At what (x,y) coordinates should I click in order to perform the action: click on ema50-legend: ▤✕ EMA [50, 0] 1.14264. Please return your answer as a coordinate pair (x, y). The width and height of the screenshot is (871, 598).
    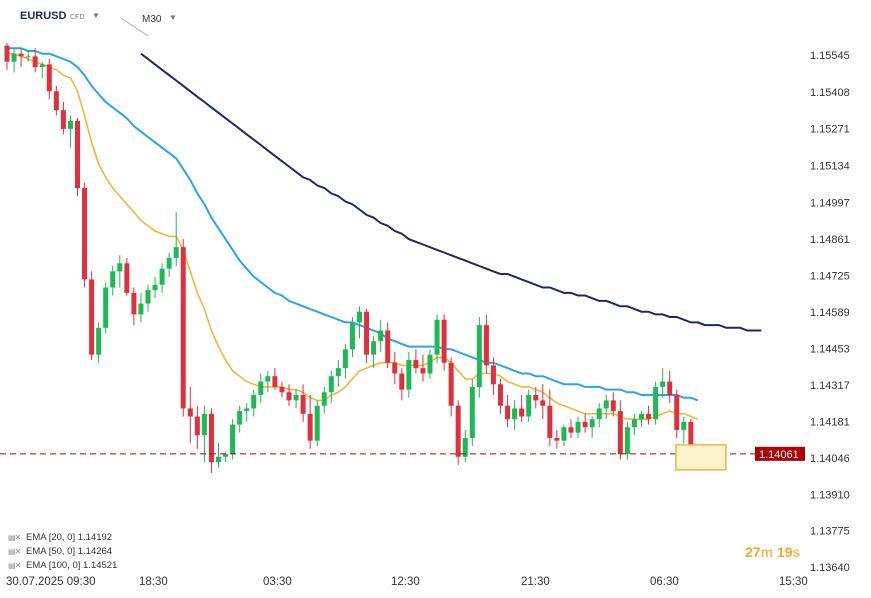
    Looking at the image, I should click on (60, 551).